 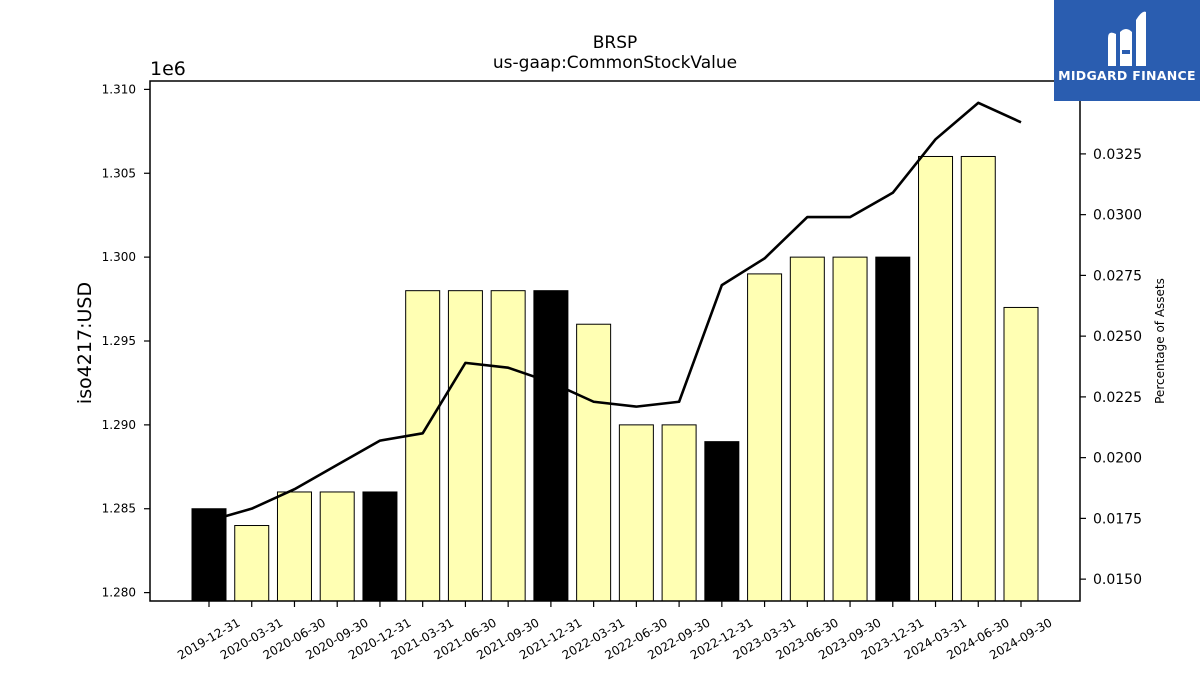 What do you see at coordinates (615, 43) in the screenshot?
I see `chart-title: BRSP` at bounding box center [615, 43].